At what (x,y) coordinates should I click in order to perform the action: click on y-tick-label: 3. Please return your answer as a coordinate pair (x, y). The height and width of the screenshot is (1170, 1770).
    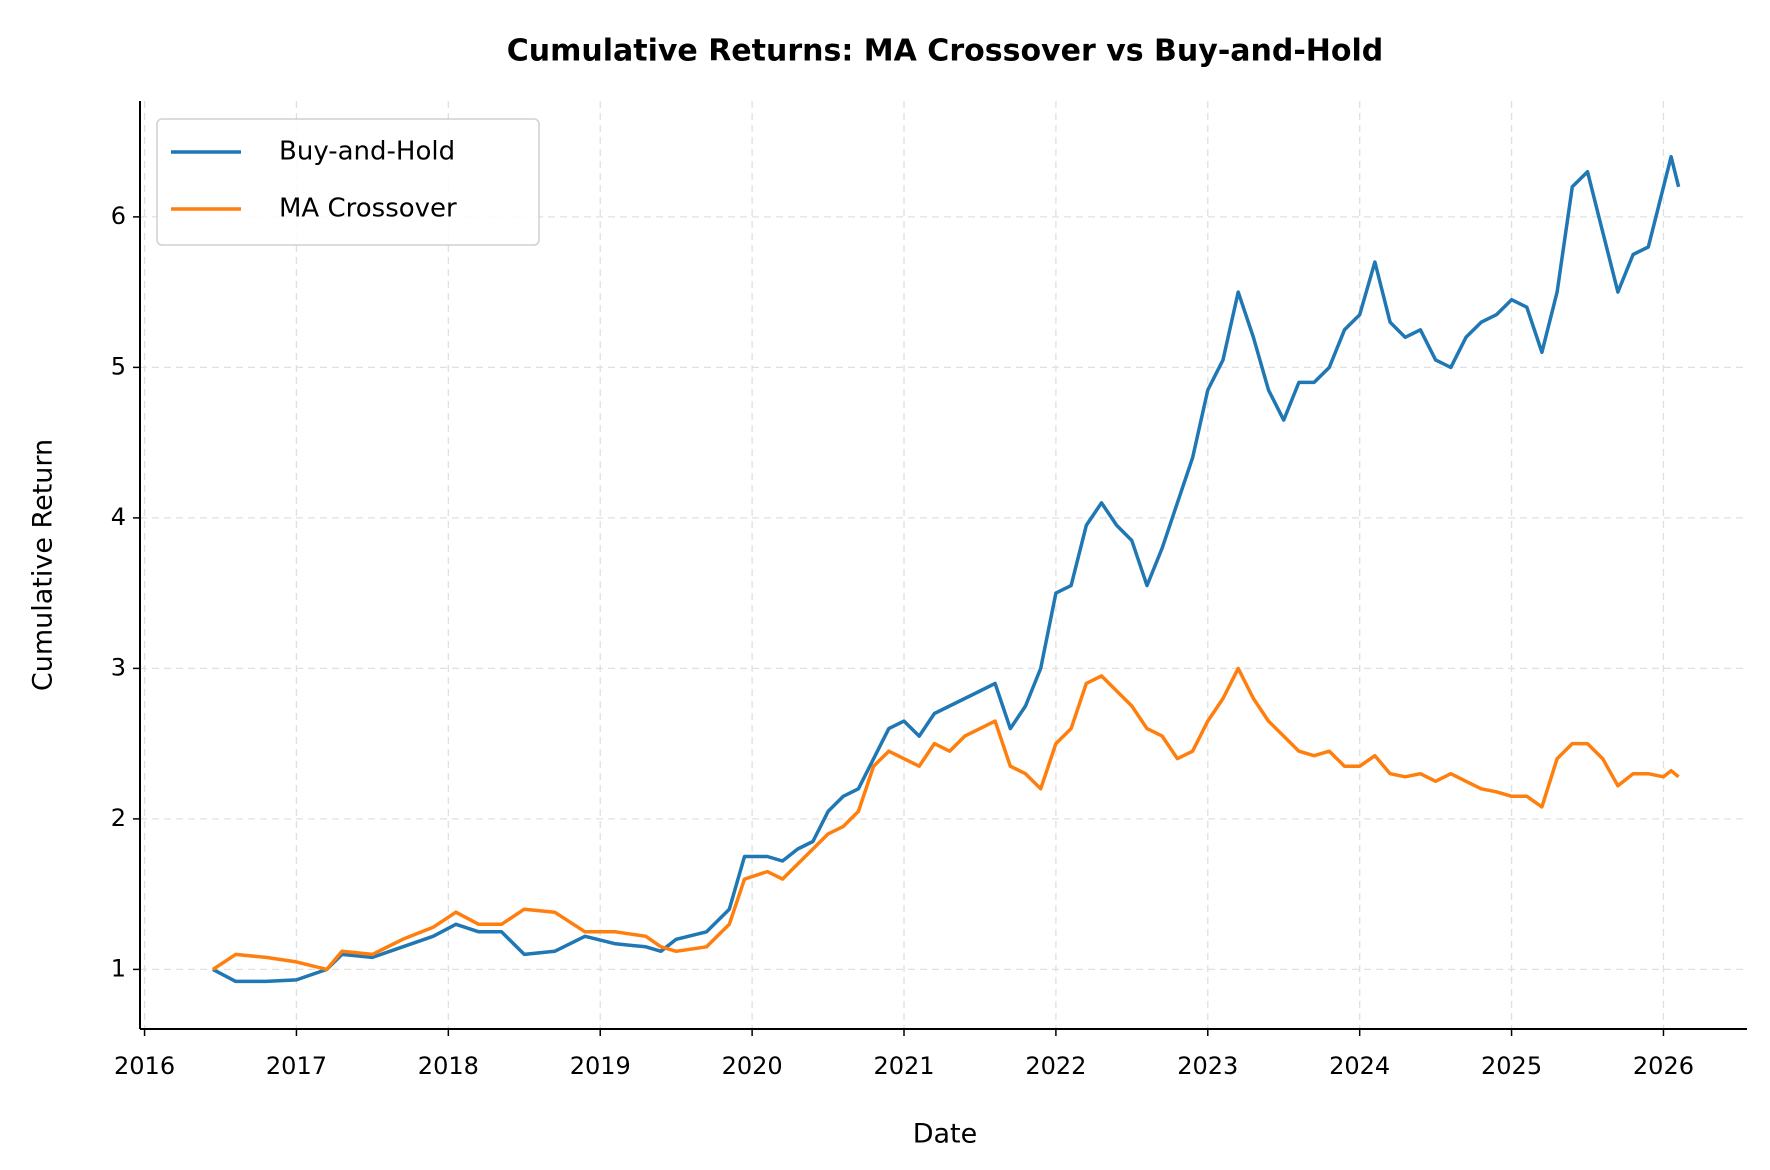
    Looking at the image, I should click on (118, 667).